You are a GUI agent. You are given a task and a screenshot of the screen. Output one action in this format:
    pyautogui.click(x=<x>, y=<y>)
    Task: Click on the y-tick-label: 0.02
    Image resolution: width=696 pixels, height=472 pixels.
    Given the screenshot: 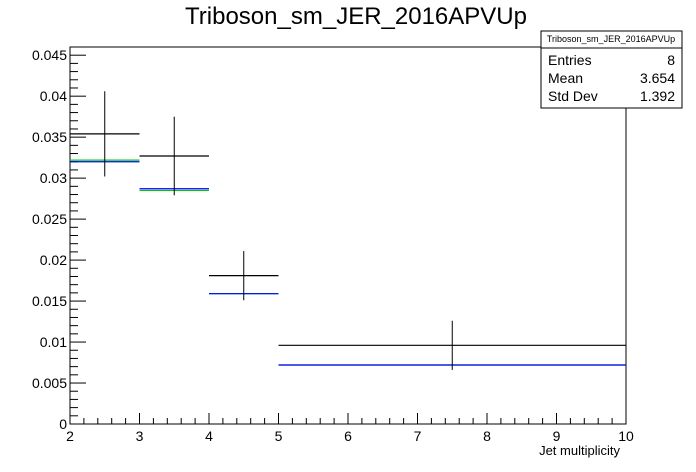 What is the action you would take?
    pyautogui.click(x=53, y=260)
    